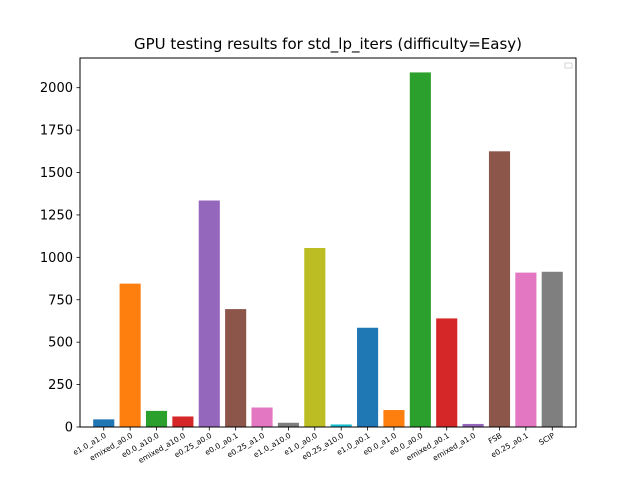  Describe the element at coordinates (495, 438) in the screenshot. I see `x-tick-label: FSB` at that location.